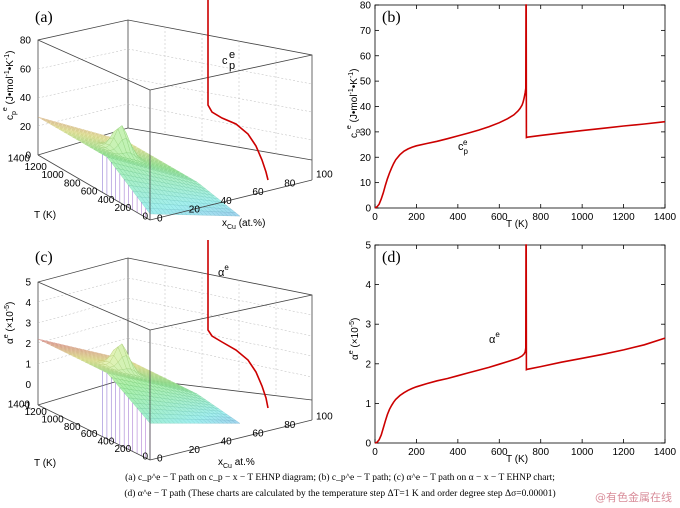  What do you see at coordinates (26, 127) in the screenshot?
I see `panel-a-ztick-label: 20` at bounding box center [26, 127].